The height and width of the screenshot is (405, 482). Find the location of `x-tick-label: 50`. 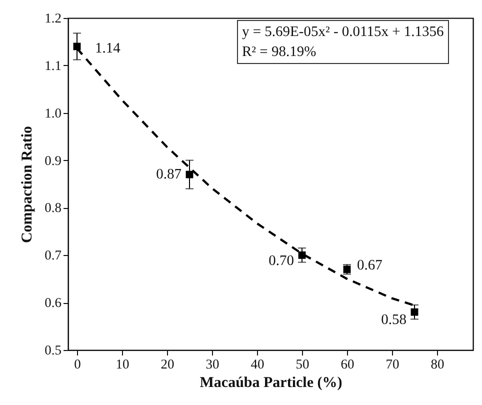

x-tick-label: 50 is located at coordinates (303, 364).